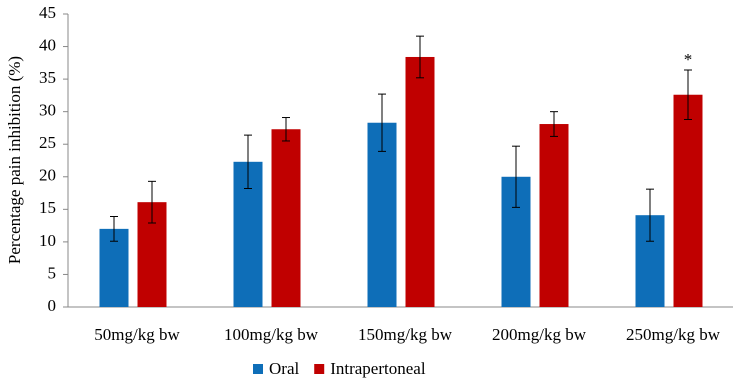  I want to click on legend-label: Intrapertoneal, so click(378, 368).